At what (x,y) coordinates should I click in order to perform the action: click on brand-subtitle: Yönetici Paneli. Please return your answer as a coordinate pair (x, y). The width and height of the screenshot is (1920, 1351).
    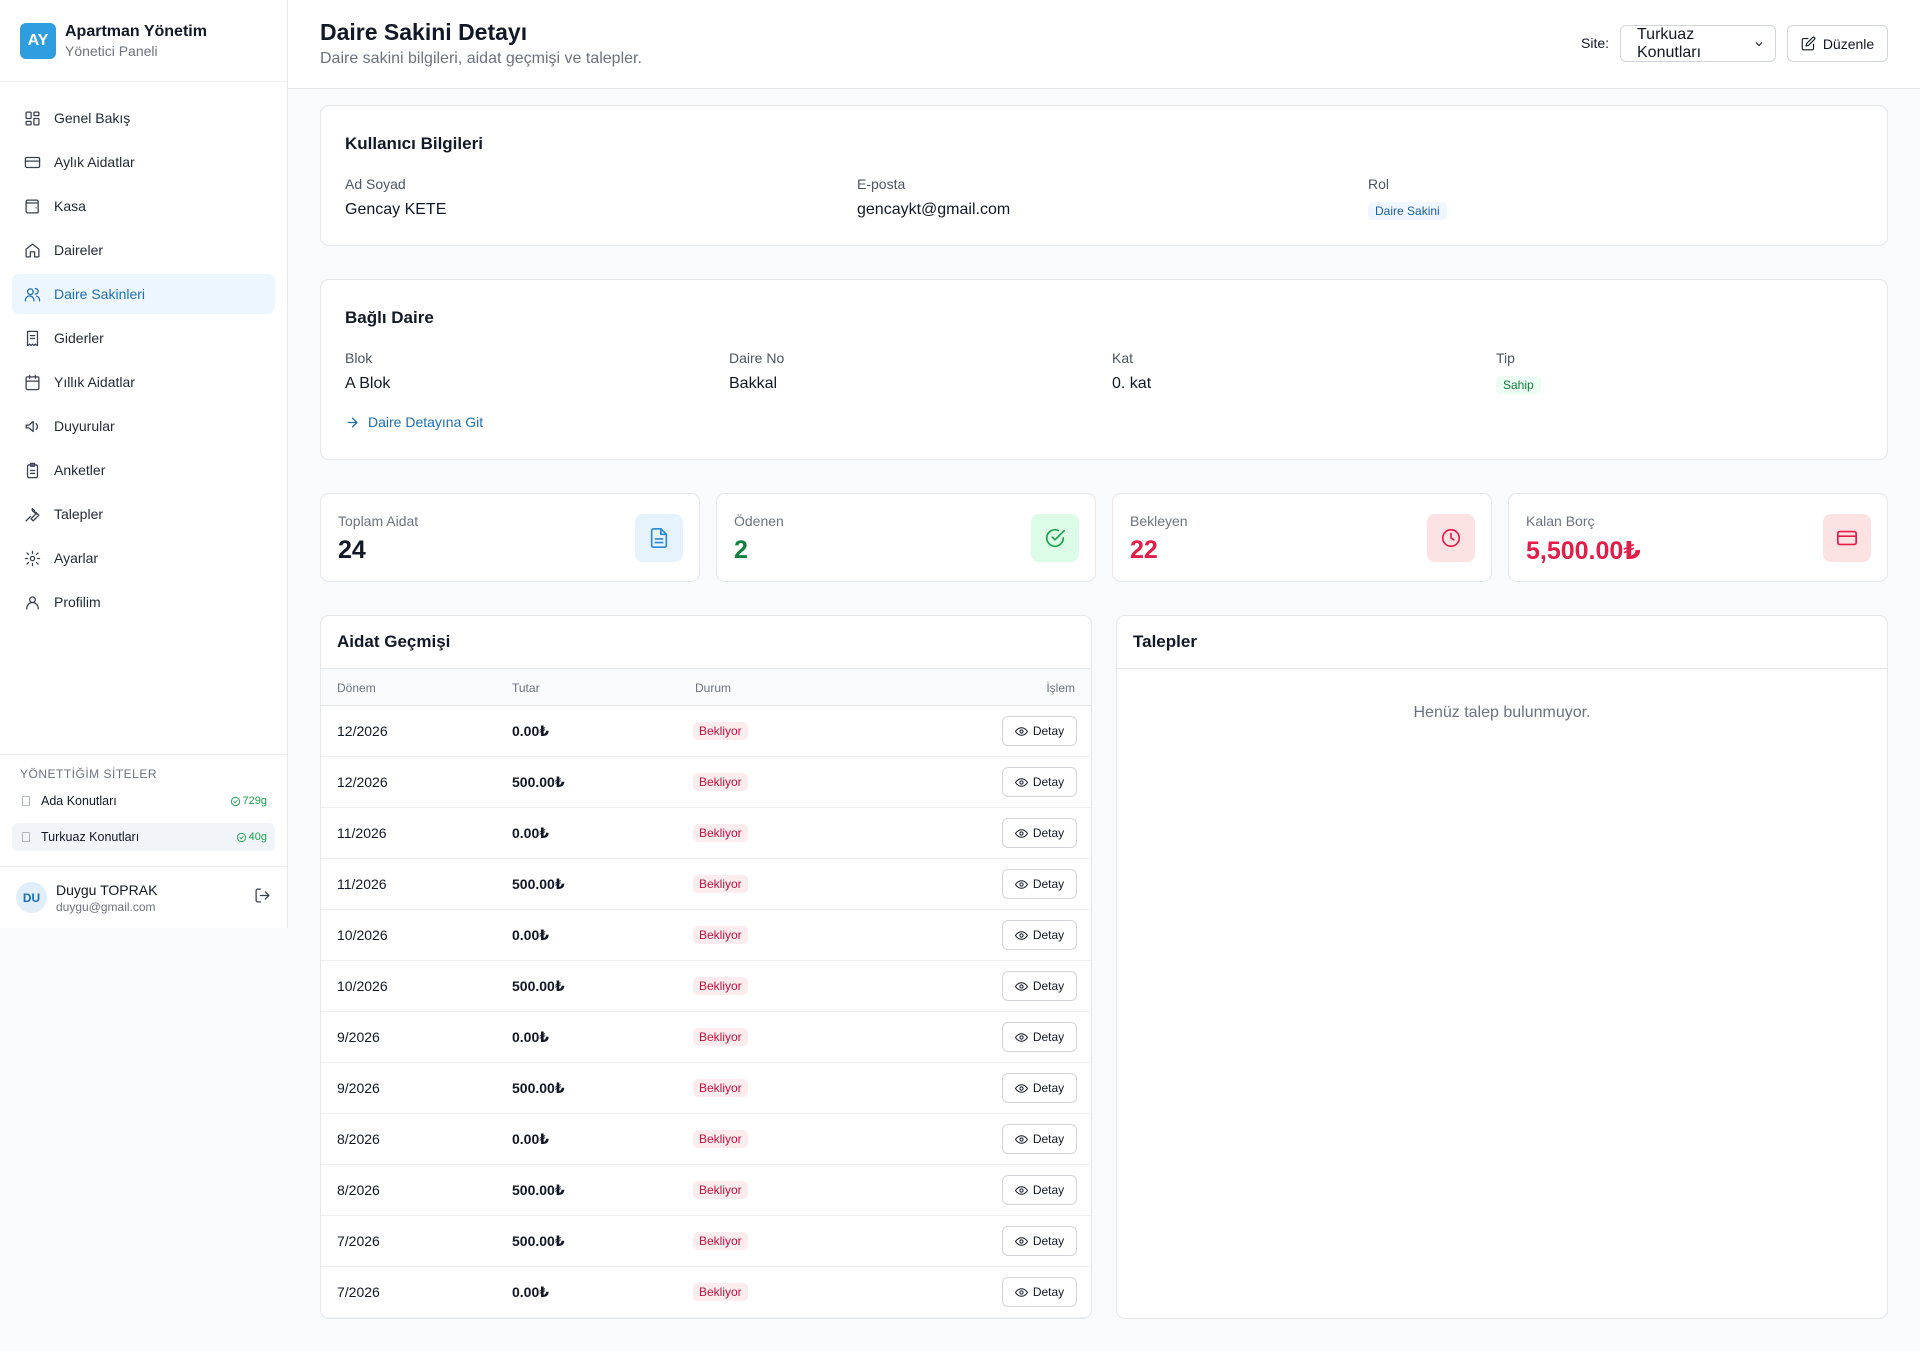
    Looking at the image, I should click on (111, 50).